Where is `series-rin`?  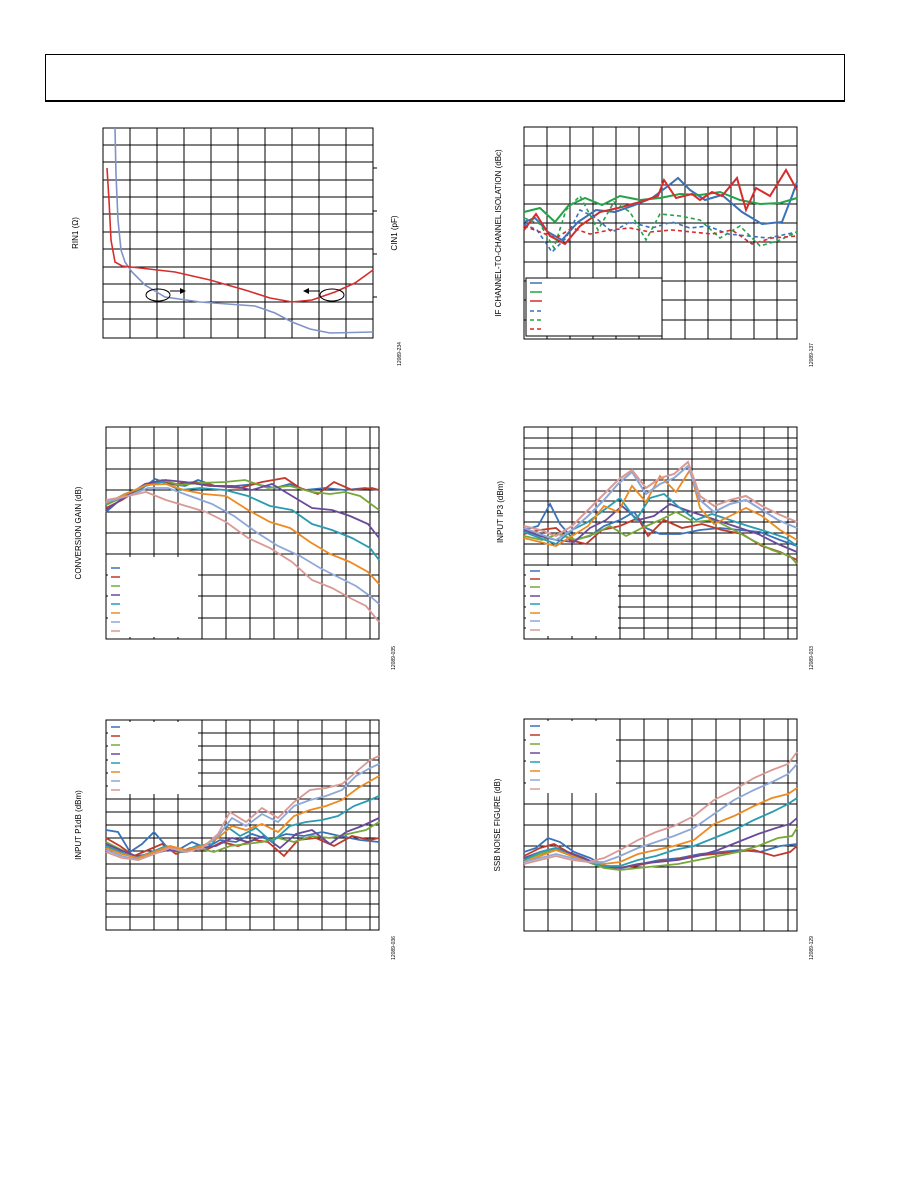 series-rin is located at coordinates (244, 230).